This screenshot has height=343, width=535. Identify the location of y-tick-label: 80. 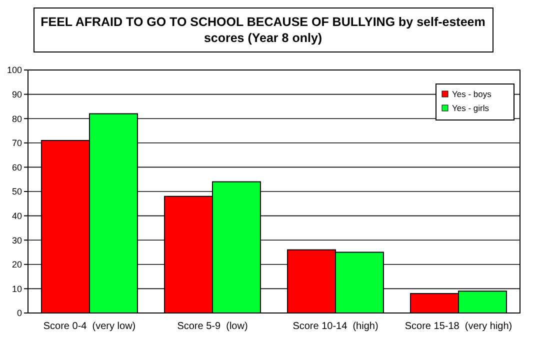
(17, 119).